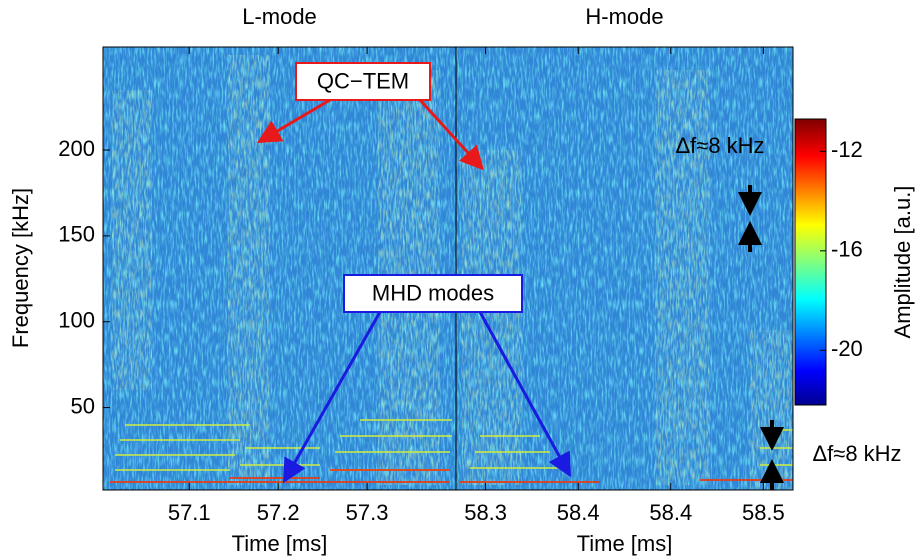 The image size is (923, 560). What do you see at coordinates (367, 512) in the screenshot?
I see `x-tick-label: 57.3` at bounding box center [367, 512].